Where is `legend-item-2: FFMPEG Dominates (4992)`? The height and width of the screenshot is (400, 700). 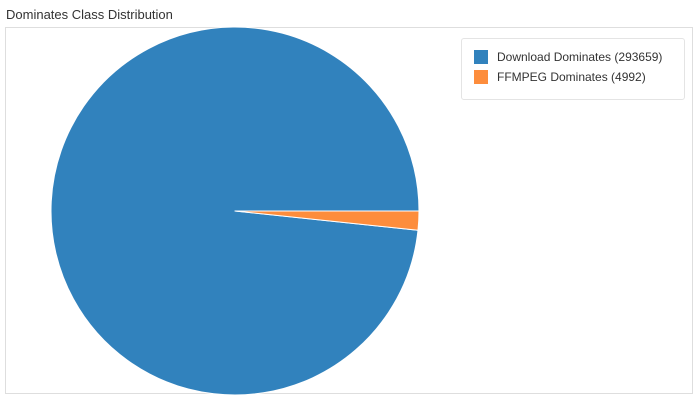 legend-item-2: FFMPEG Dominates (4992) is located at coordinates (560, 77).